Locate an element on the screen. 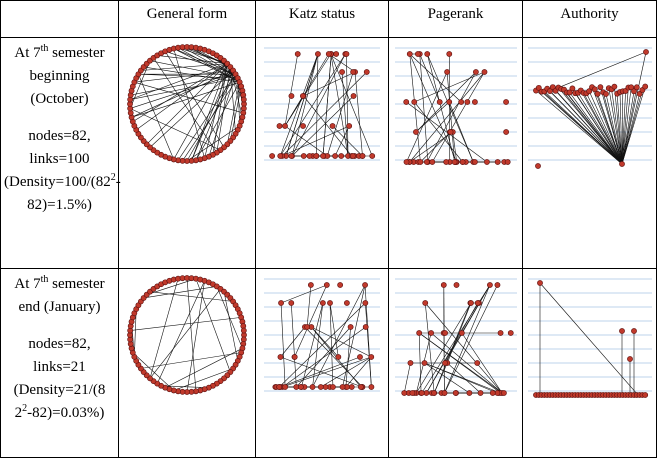 The image size is (658, 460). text: (Density=21/(8 2 is located at coordinates (59, 401).